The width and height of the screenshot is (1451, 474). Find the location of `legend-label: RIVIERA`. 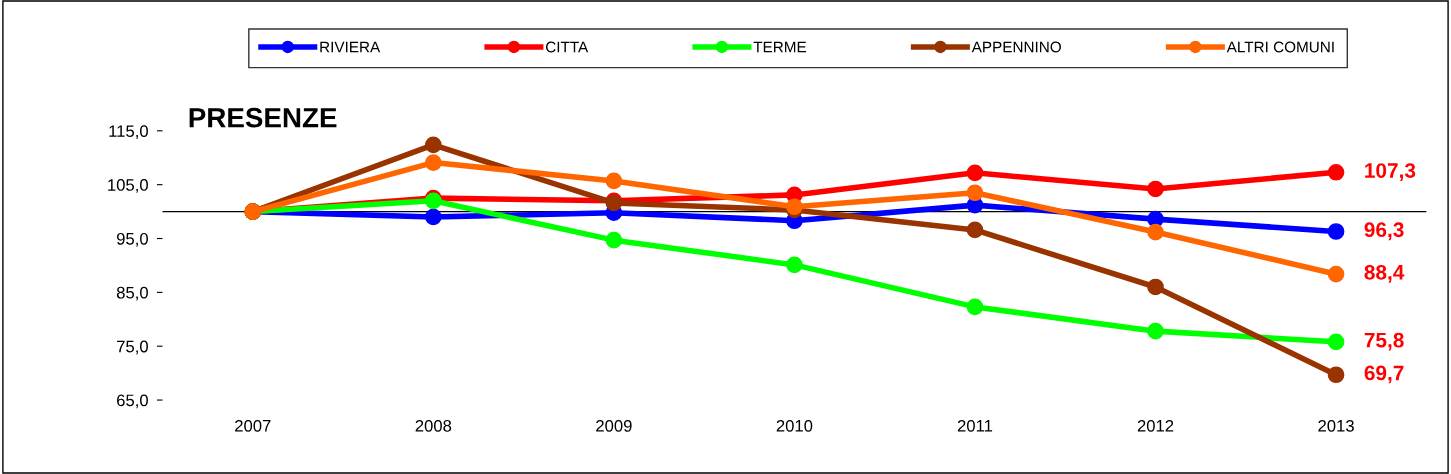

legend-label: RIVIERA is located at coordinates (350, 47).